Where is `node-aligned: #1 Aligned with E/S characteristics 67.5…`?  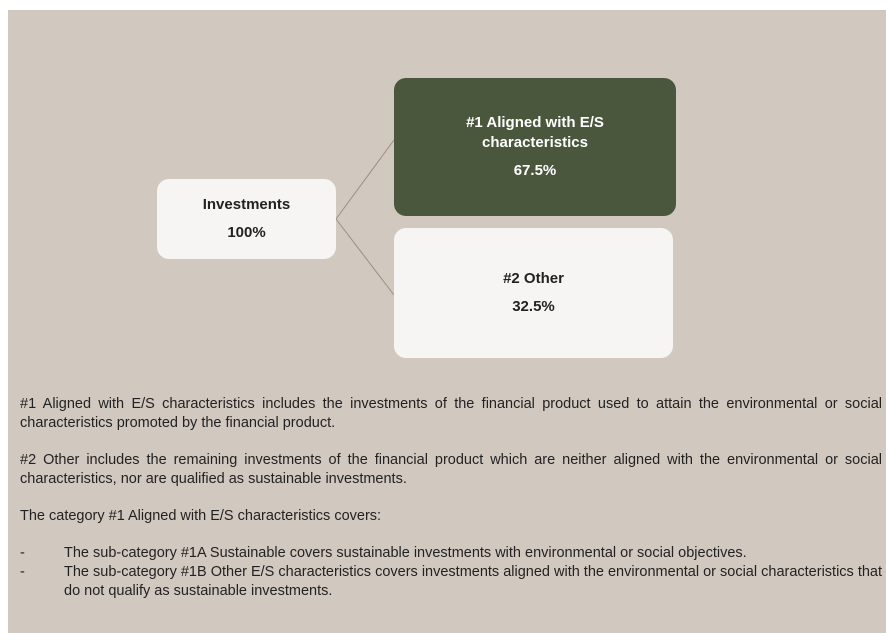
node-aligned: #1 Aligned with E/S characteristics 67.5… is located at coordinates (535, 147).